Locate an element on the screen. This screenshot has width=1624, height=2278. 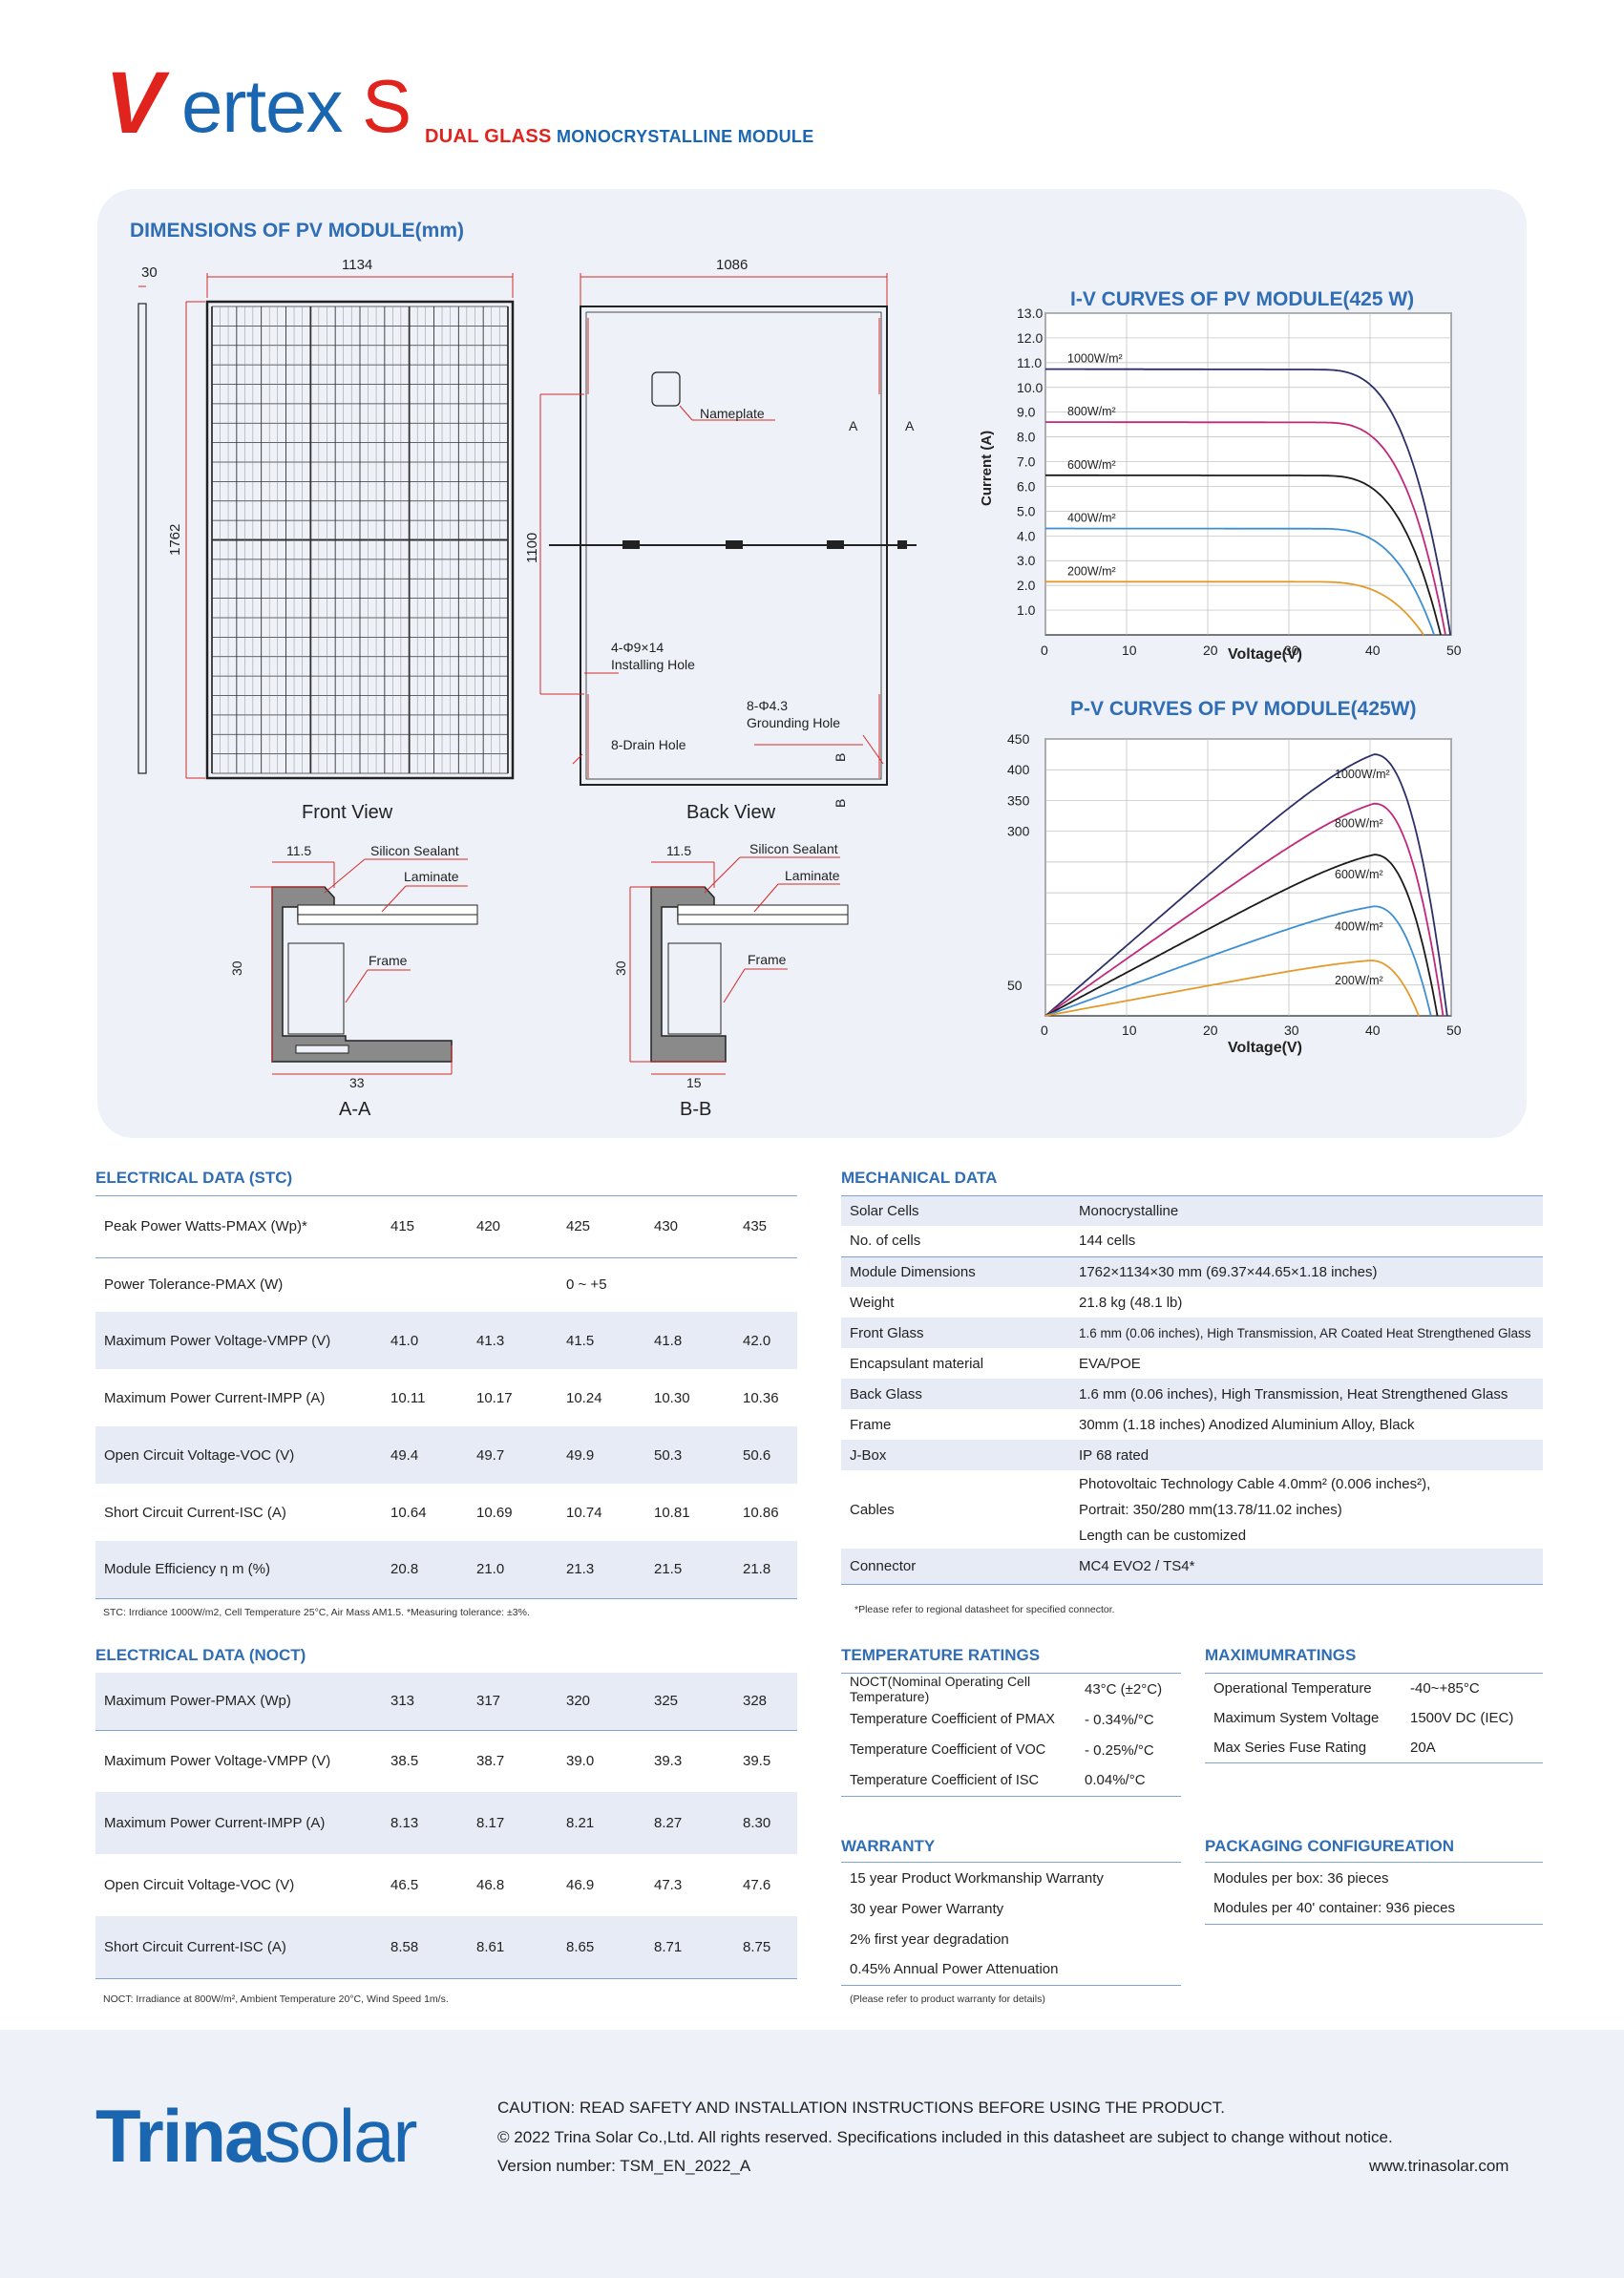
packaging-item: Modules per box: 36 pieces is located at coordinates (1301, 1878).